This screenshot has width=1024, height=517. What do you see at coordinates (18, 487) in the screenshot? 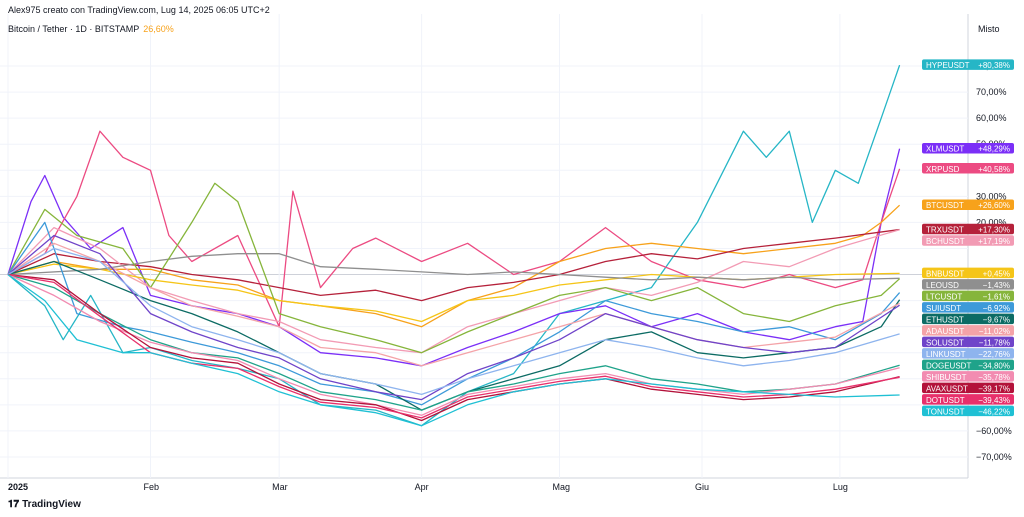
I see `x-tick-label: 2025` at bounding box center [18, 487].